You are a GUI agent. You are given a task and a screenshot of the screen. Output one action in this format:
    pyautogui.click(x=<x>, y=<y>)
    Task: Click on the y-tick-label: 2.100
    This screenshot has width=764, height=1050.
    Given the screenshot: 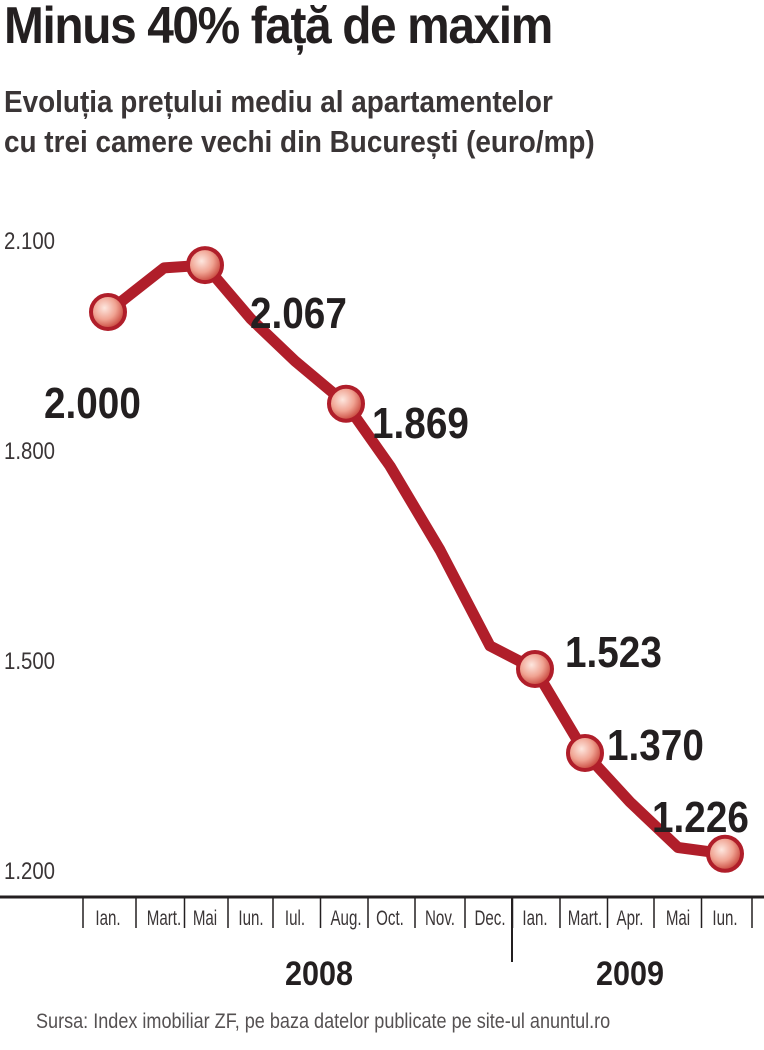 What is the action you would take?
    pyautogui.click(x=29, y=240)
    